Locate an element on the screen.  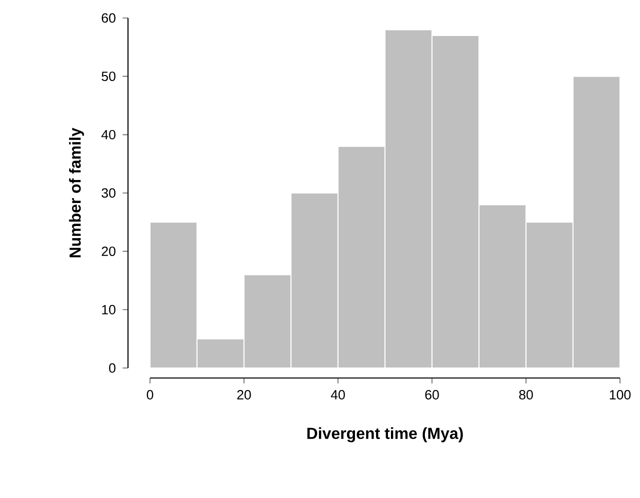
x-tick-label: 80 is located at coordinates (526, 395).